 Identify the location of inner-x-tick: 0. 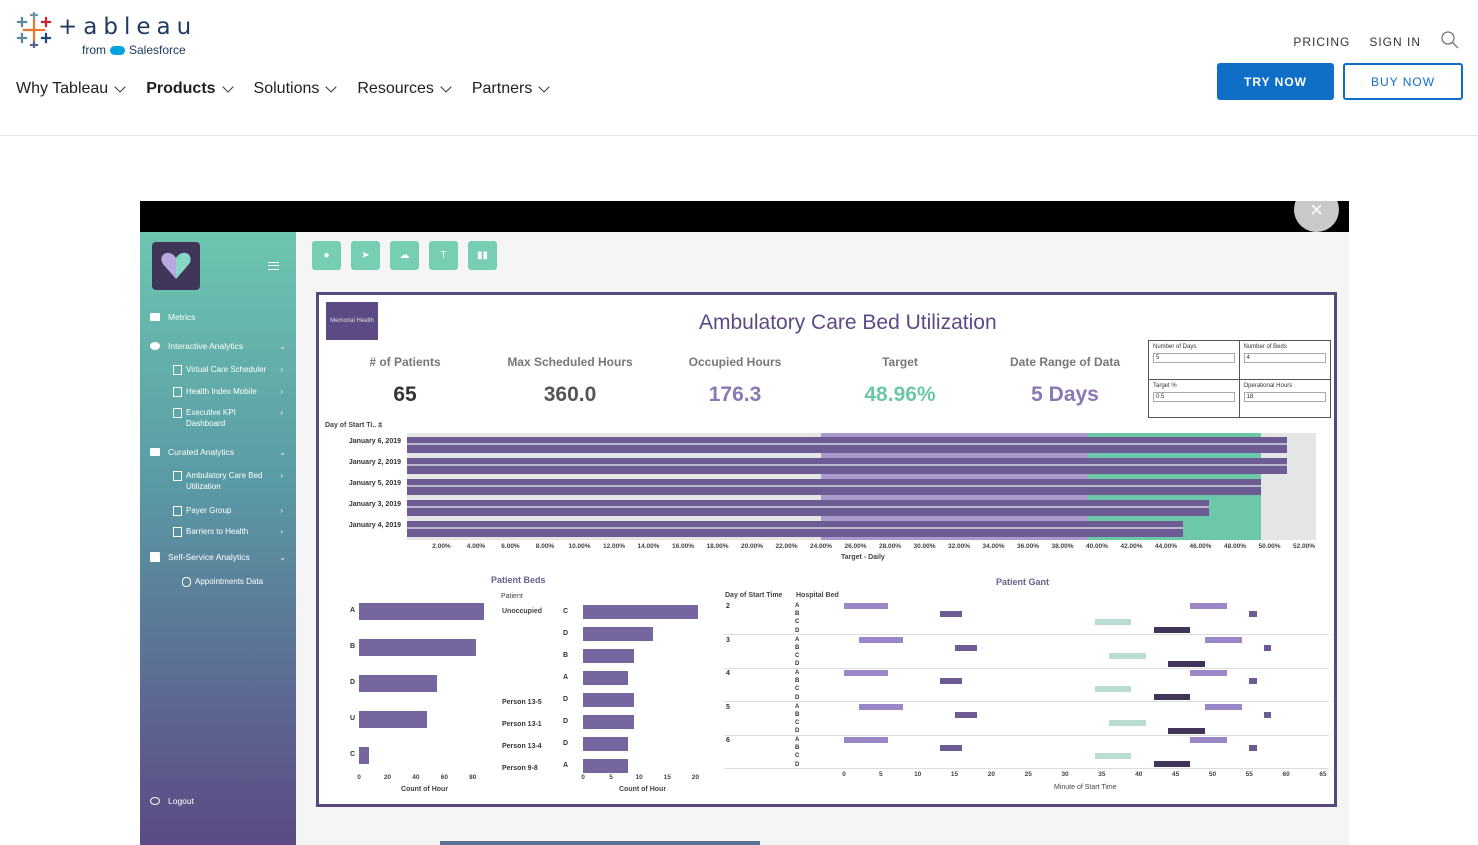
(583, 777).